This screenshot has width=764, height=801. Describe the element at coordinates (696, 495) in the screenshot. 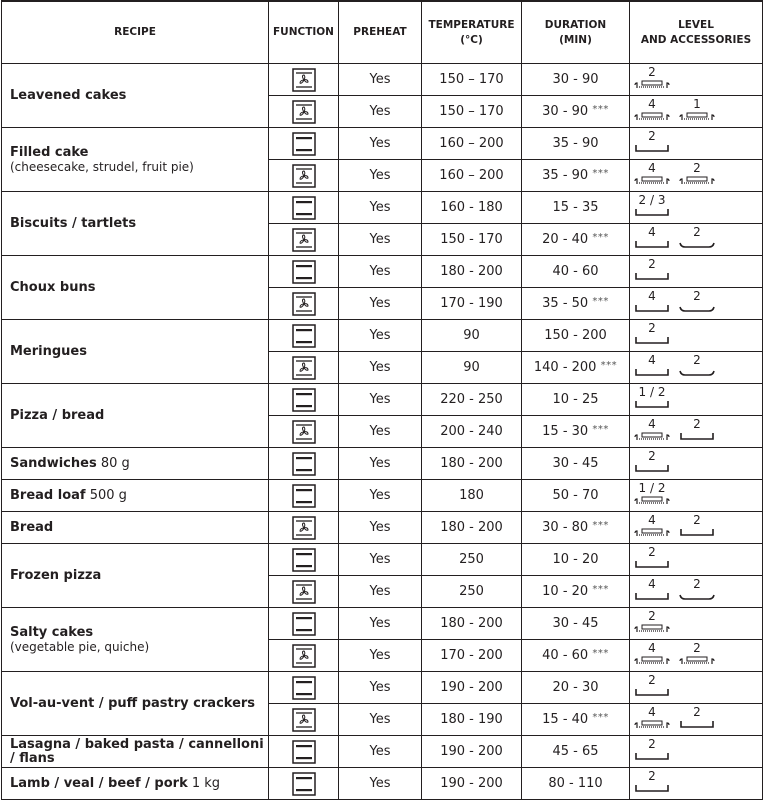

I see `level-cell: 1 / 2` at that location.